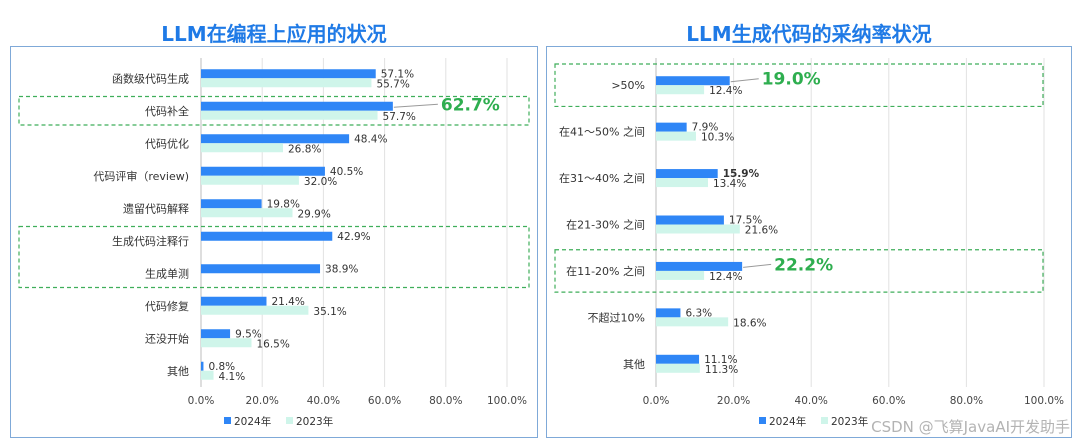 The height and width of the screenshot is (445, 1080). What do you see at coordinates (313, 214) in the screenshot?
I see `data-label-2023: 29.9%` at bounding box center [313, 214].